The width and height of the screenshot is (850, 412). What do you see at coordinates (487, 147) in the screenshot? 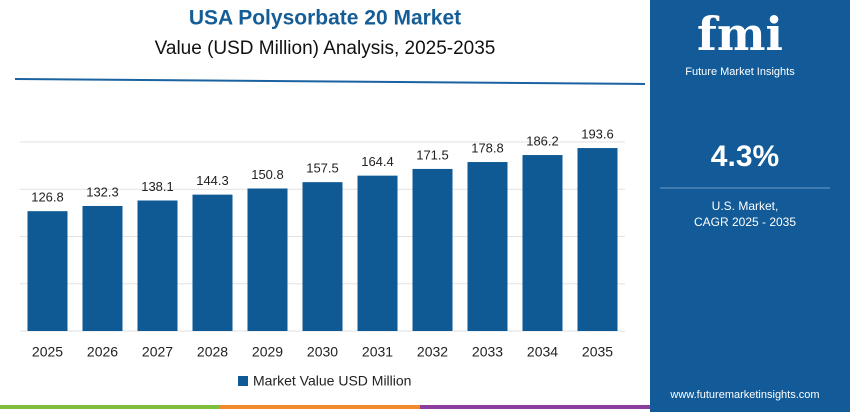
I see `value-label: 178.8` at bounding box center [487, 147].